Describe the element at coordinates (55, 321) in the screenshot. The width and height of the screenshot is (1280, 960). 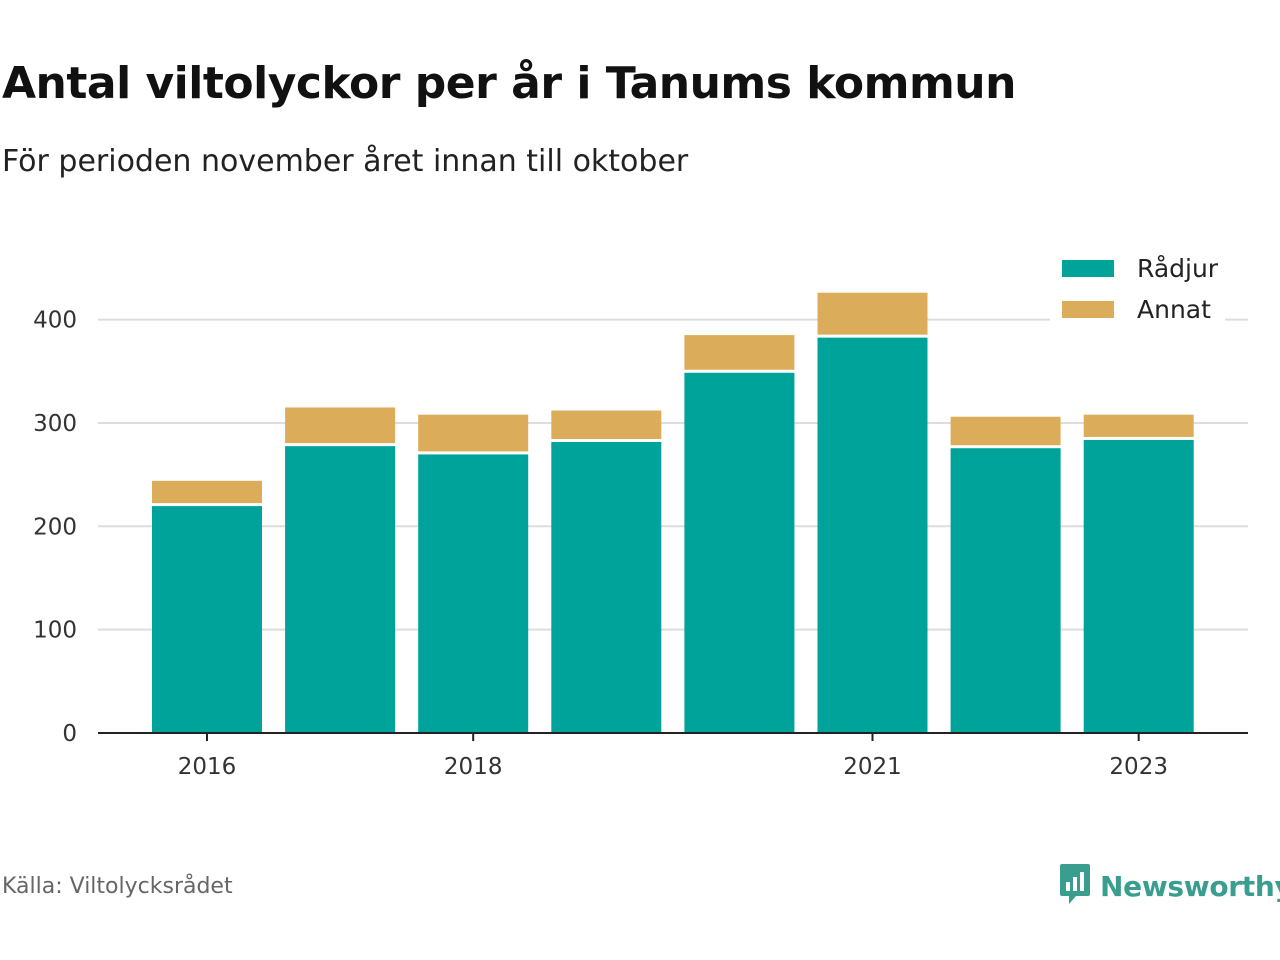
I see `y-tick-label: 400` at that location.